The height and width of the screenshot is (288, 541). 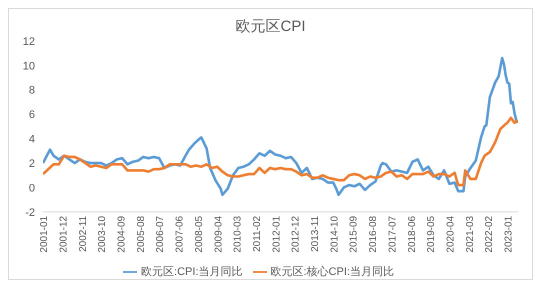 I want to click on x-tick-label: 2012-01, so click(x=276, y=234).